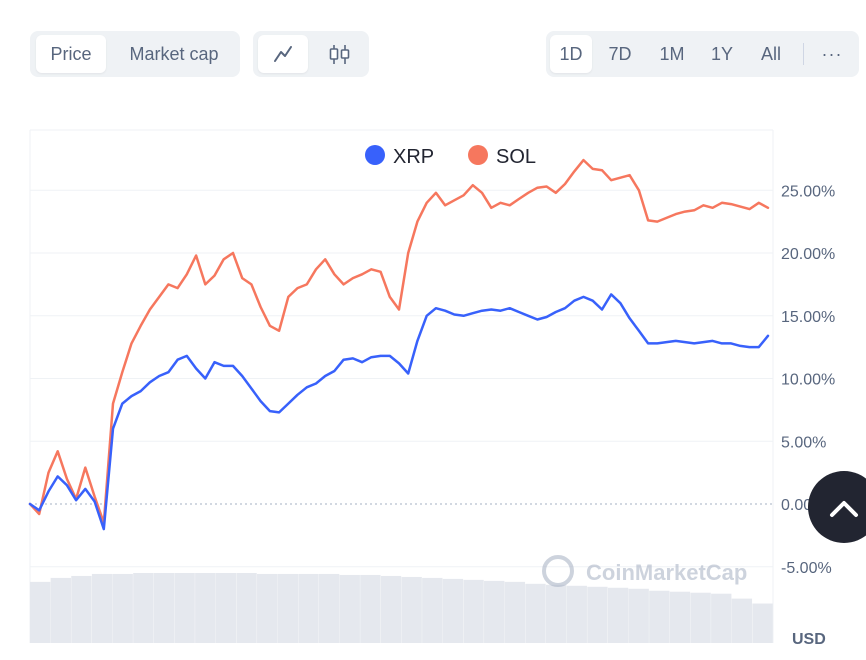 The image size is (866, 660). I want to click on watermark: CoinMarketCap, so click(644, 571).